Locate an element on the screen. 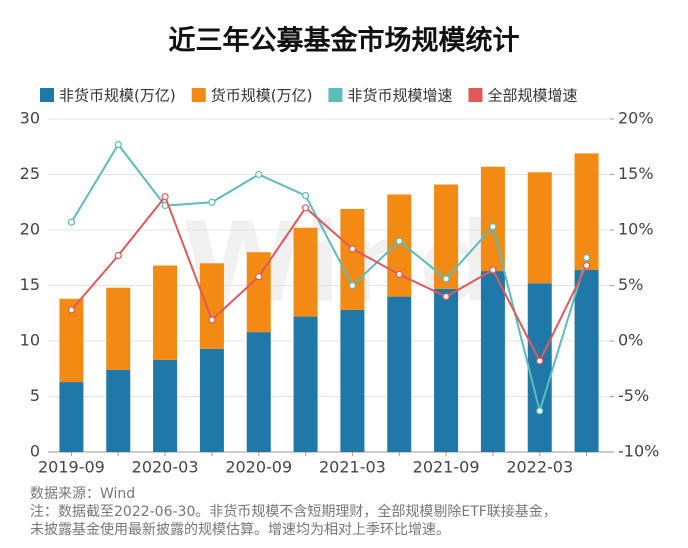 This screenshot has height=548, width=688. y-tick-label: 0 is located at coordinates (35, 451).